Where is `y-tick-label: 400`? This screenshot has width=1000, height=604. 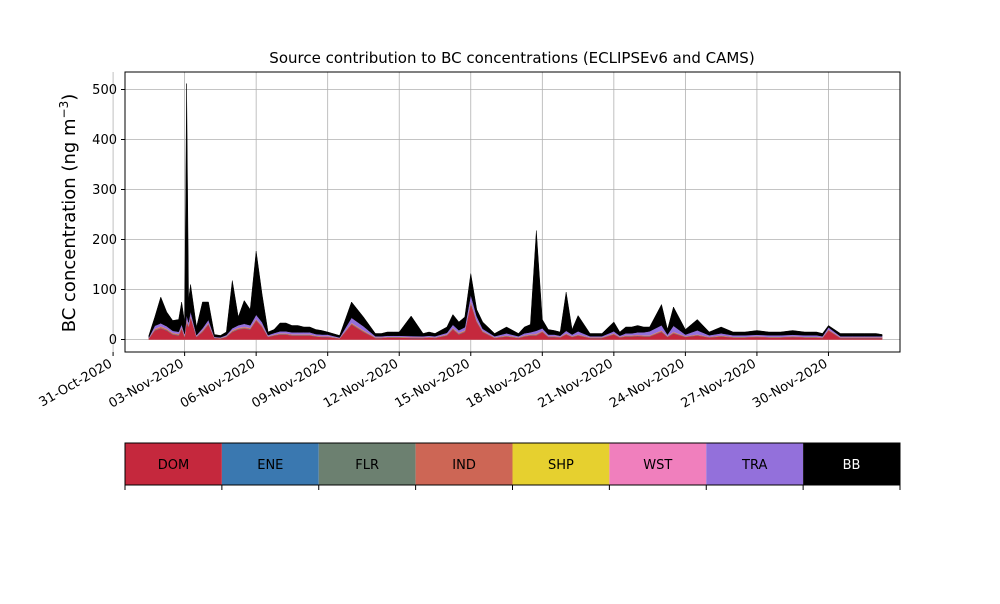 y-tick-label: 400 is located at coordinates (104, 140).